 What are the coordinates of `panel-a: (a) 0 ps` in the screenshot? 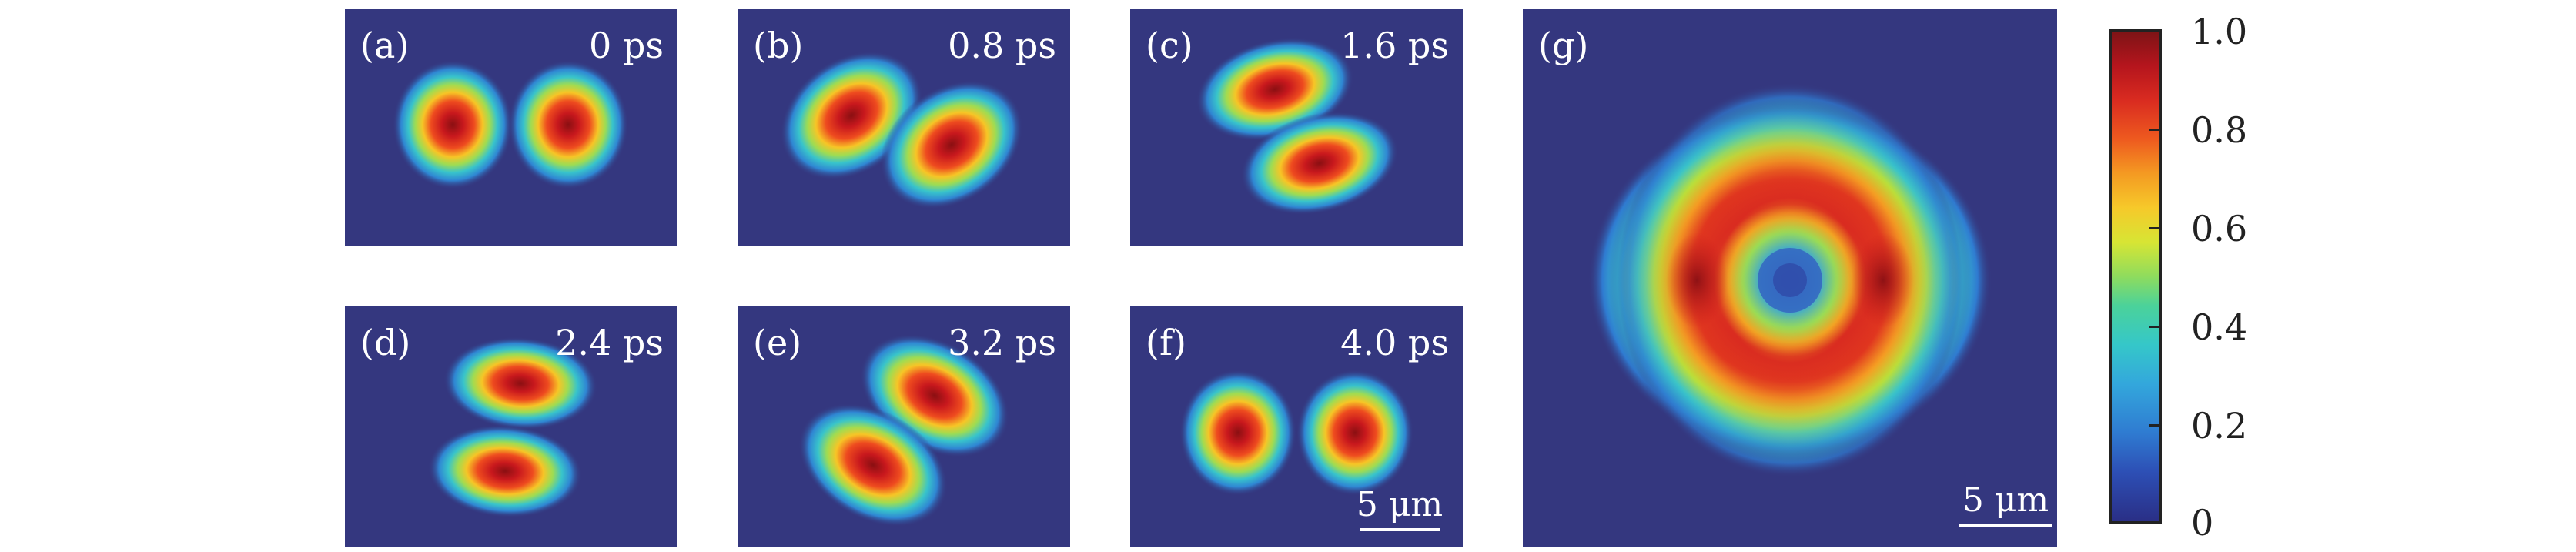 It's located at (511, 128).